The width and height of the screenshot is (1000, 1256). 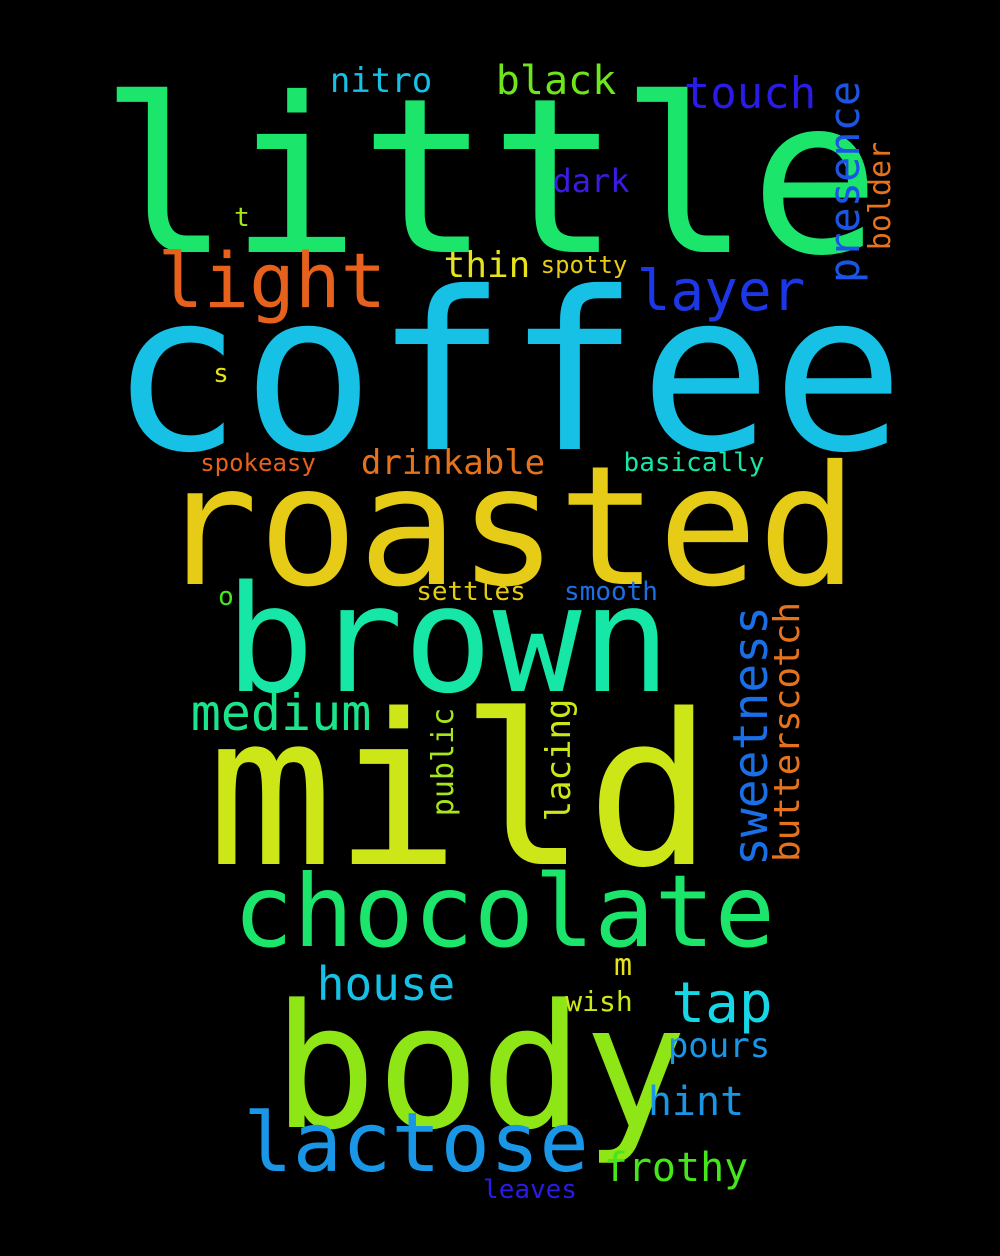 I want to click on word-dark: dark, so click(x=591, y=181).